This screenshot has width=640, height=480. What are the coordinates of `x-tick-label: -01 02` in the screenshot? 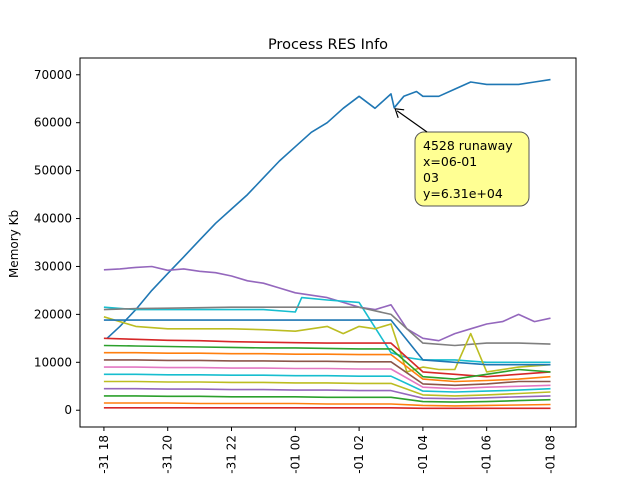 It's located at (359, 454).